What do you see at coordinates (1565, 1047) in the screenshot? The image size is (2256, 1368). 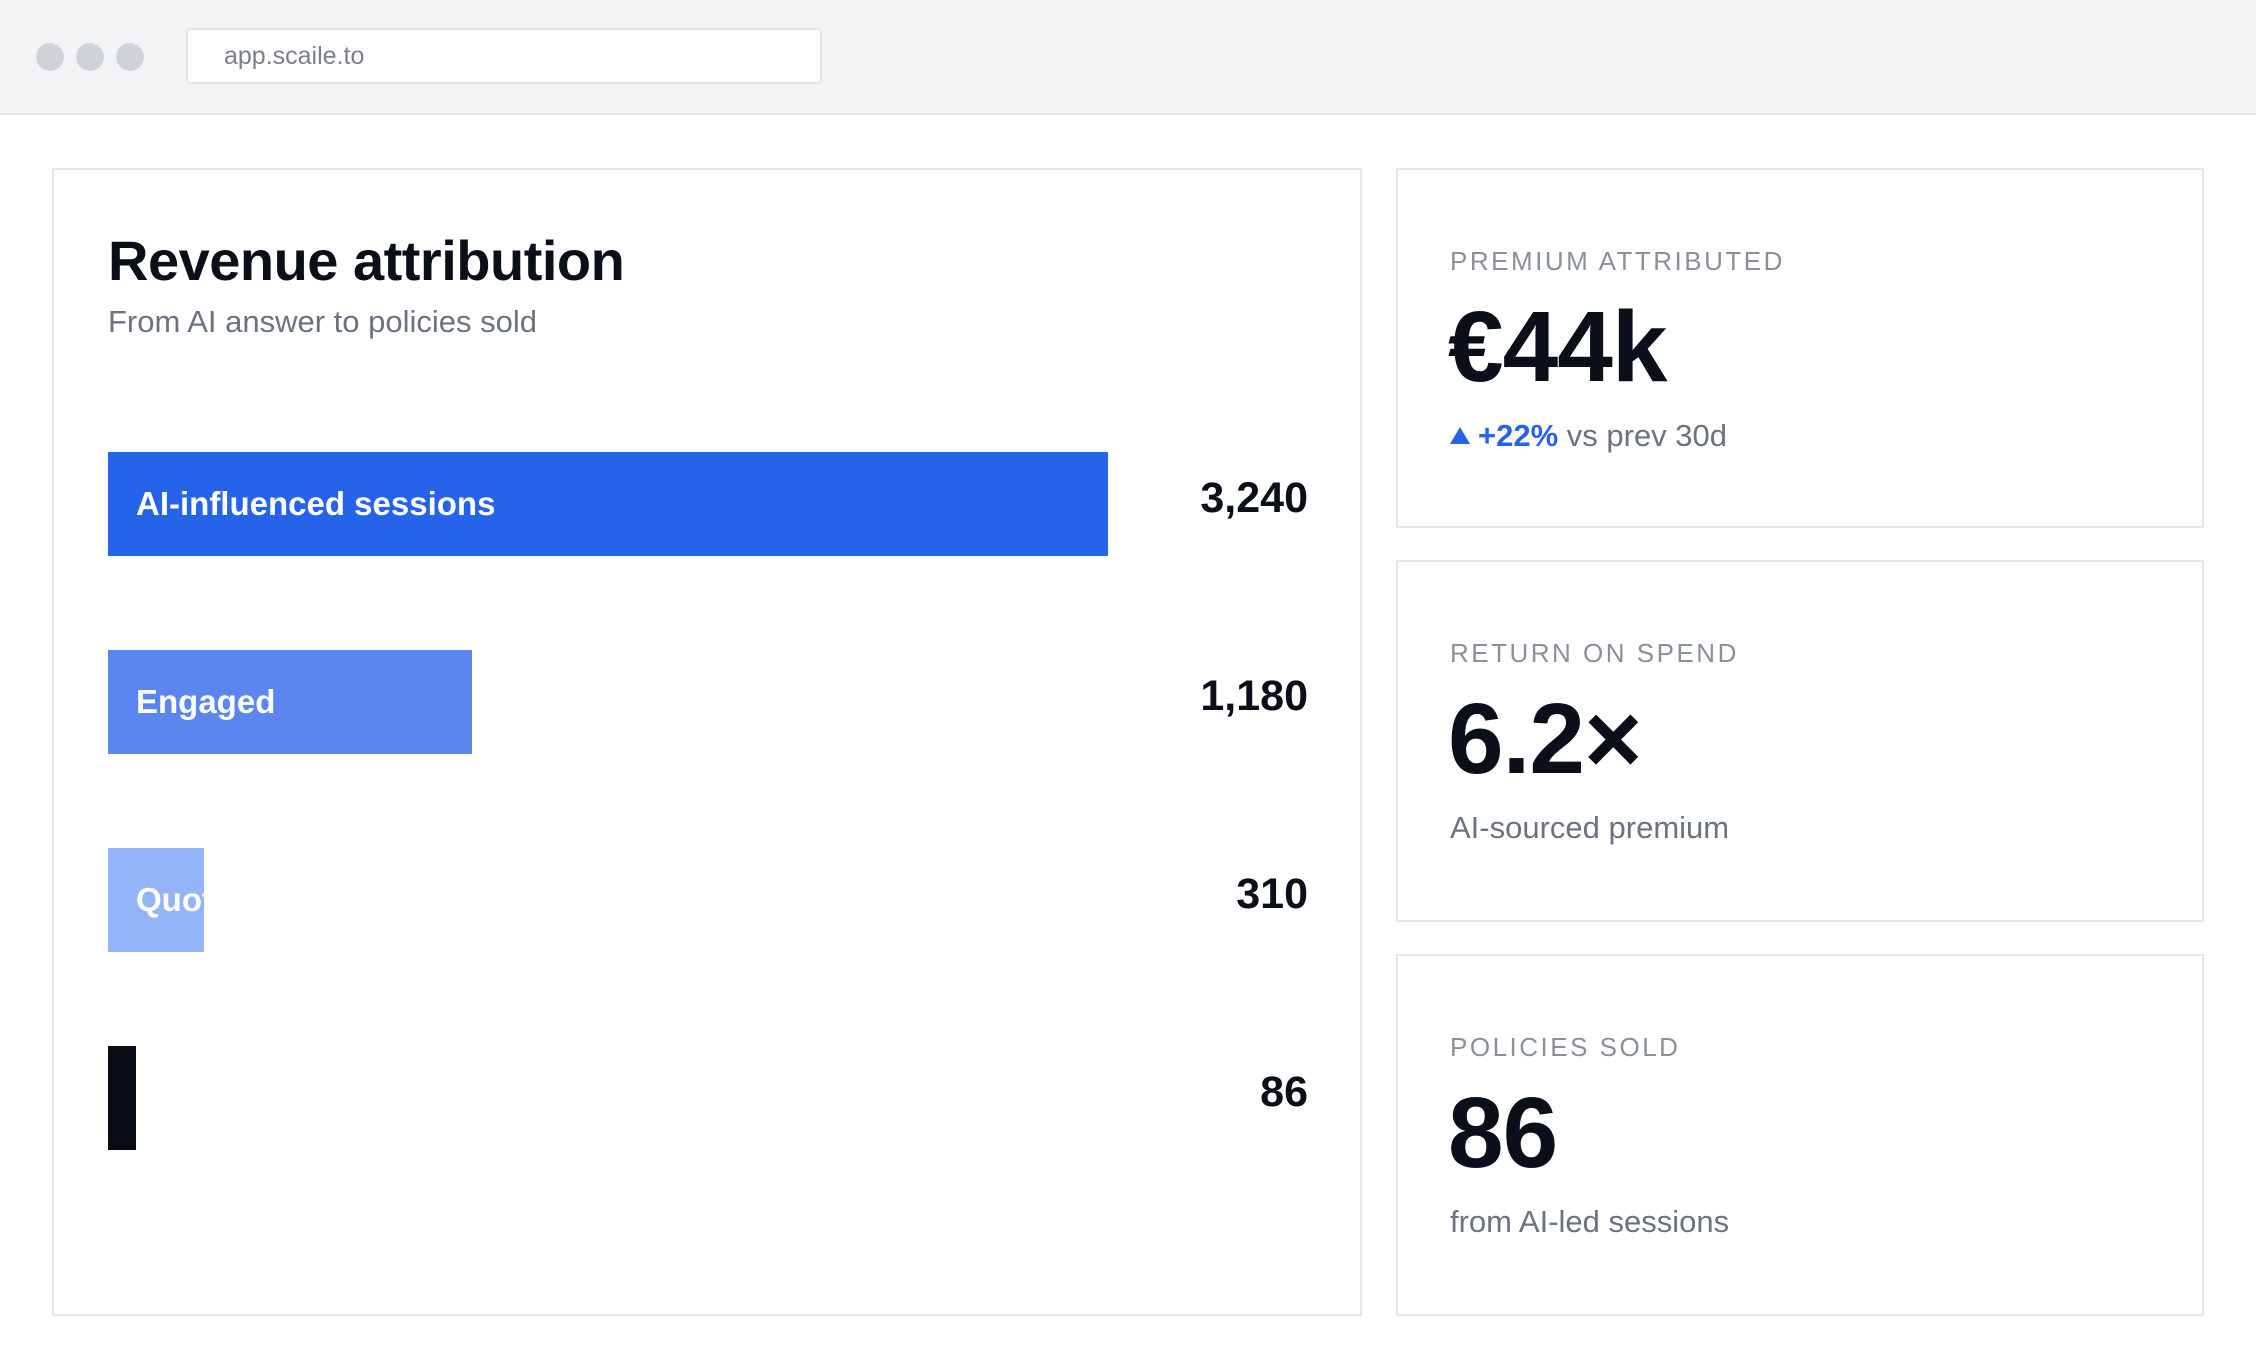 I see `stat-label: POLICIES SOLD` at bounding box center [1565, 1047].